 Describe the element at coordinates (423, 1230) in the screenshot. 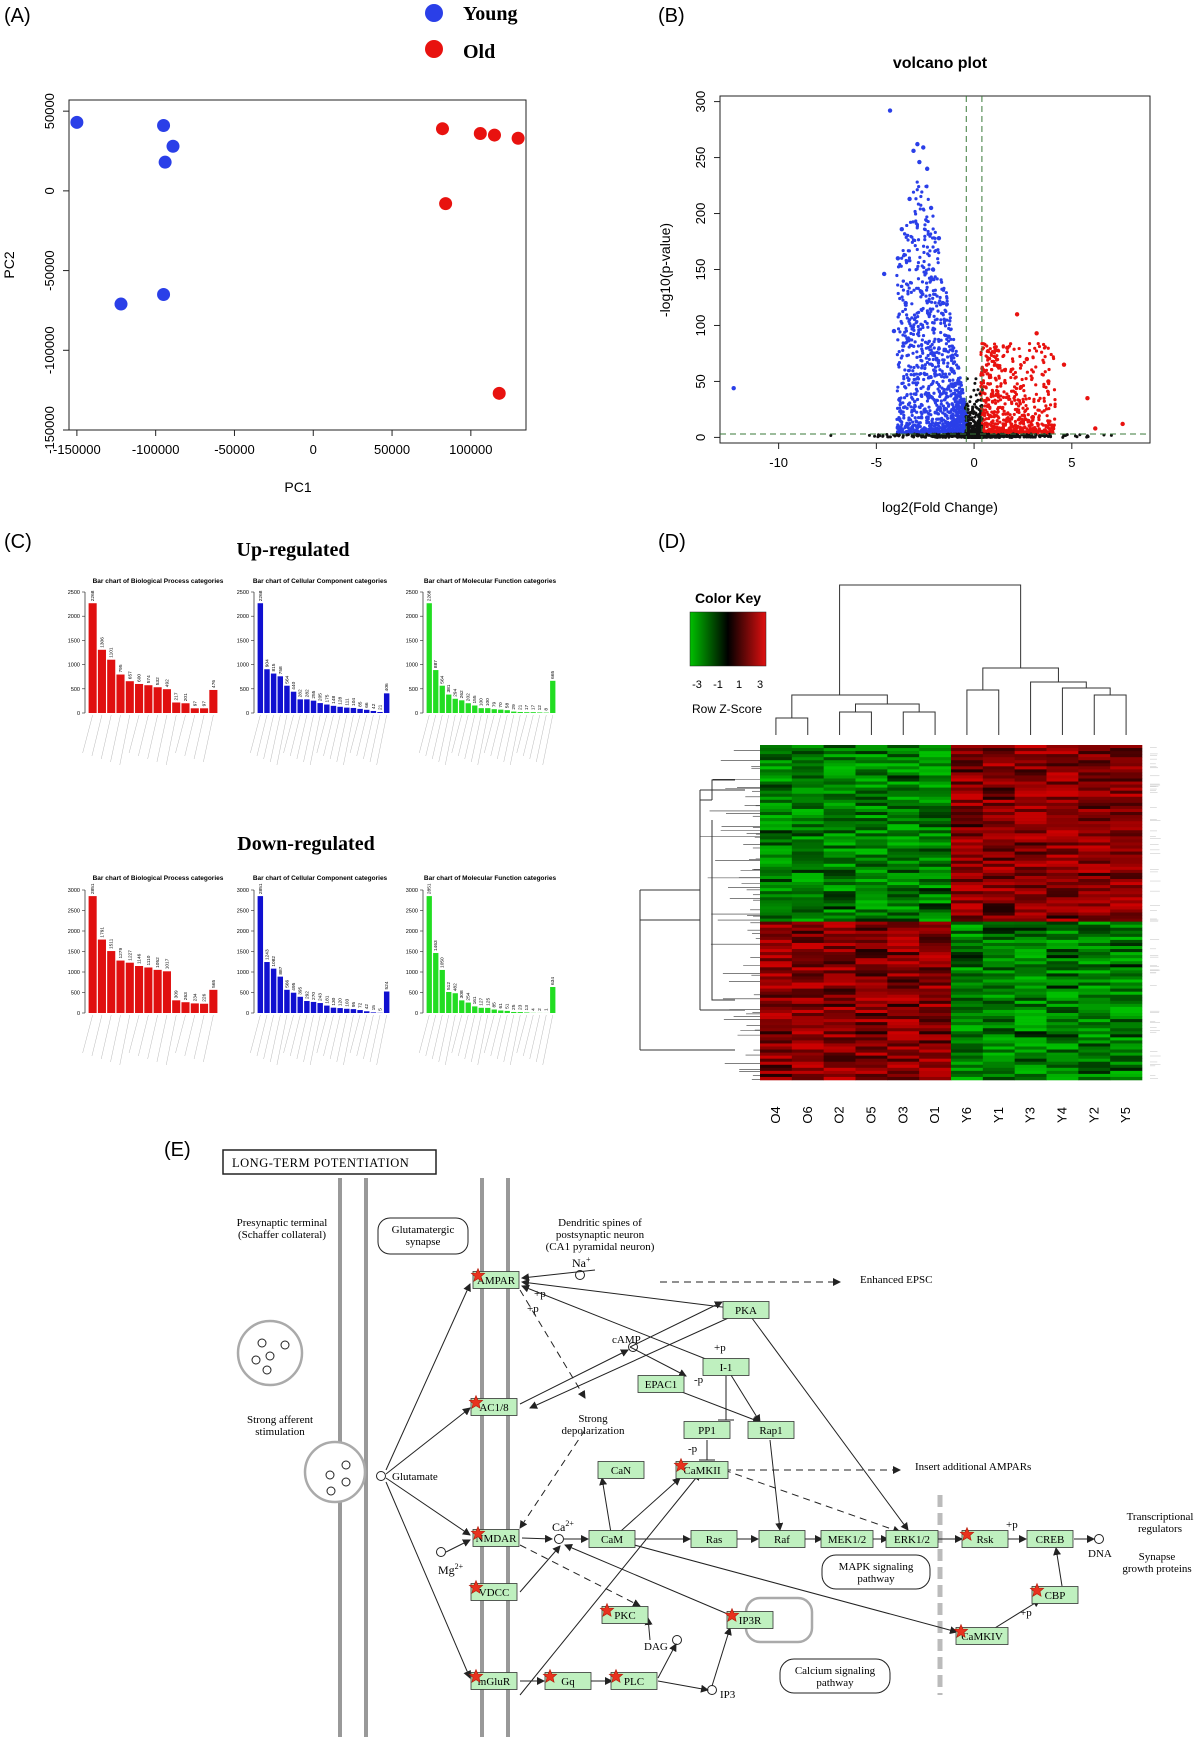

I see `glutamatergic-label-1: Glutamatergic` at that location.